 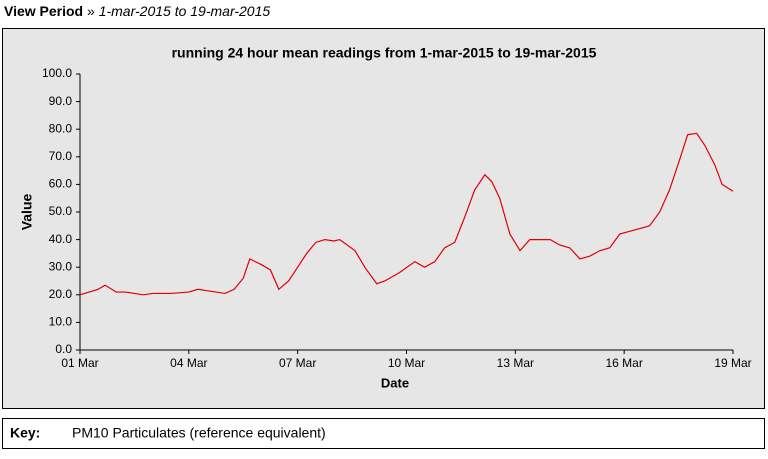 What do you see at coordinates (61, 322) in the screenshot?
I see `y-tick-label: 10.0` at bounding box center [61, 322].